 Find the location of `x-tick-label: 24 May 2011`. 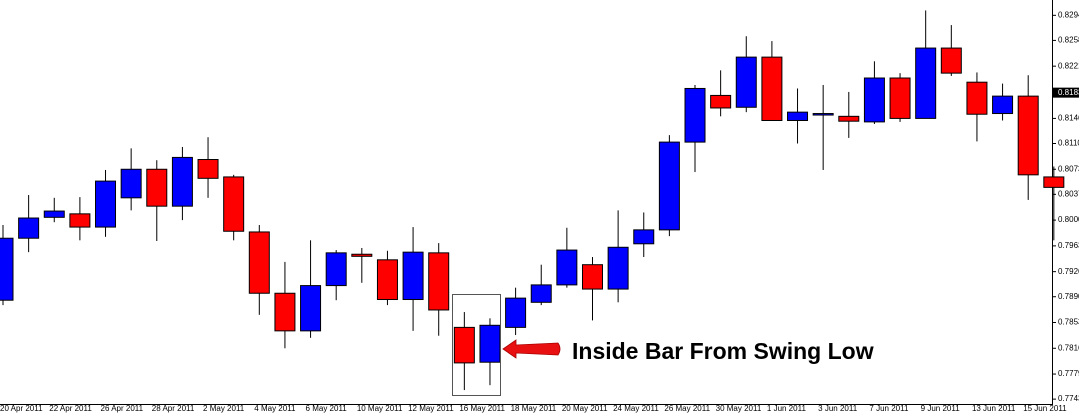

x-tick-label: 24 May 2011 is located at coordinates (636, 408).